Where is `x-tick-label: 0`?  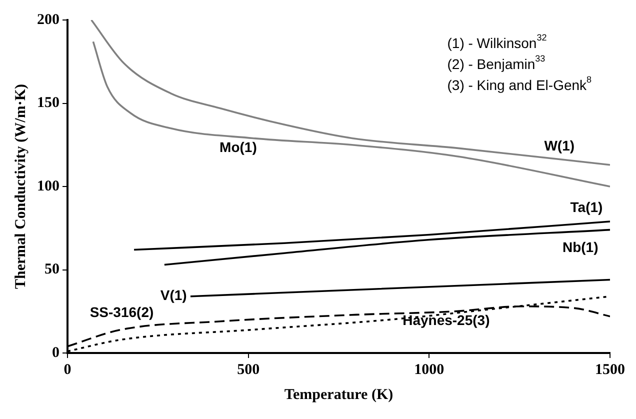
x-tick-label: 0 is located at coordinates (68, 370).